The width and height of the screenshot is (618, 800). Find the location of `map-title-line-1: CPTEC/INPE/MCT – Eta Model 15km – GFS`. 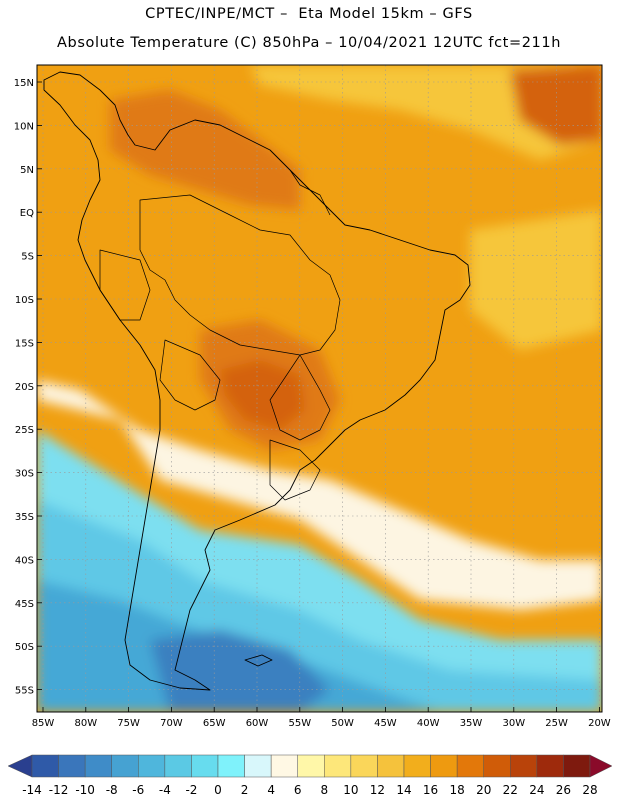

map-title-line-1: CPTEC/INPE/MCT – Eta Model 15km – GFS is located at coordinates (309, 14).